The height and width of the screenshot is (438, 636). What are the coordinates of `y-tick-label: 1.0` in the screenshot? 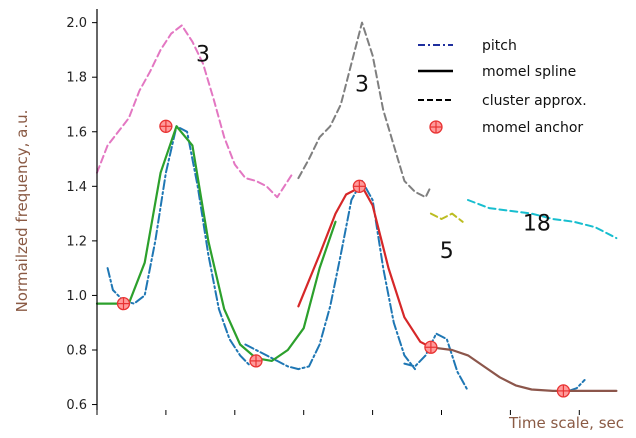 It's located at (76, 296).